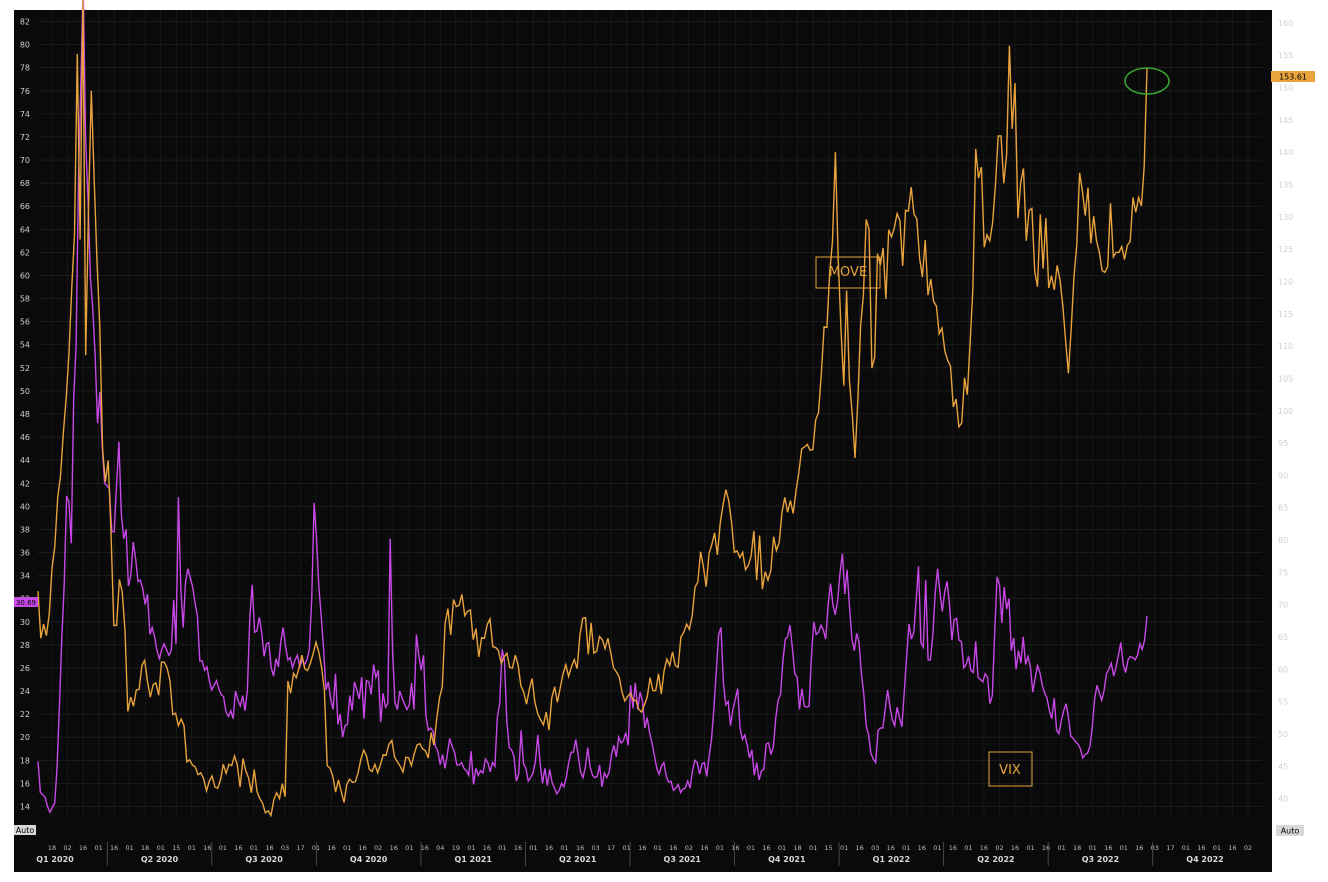 The width and height of the screenshot is (1328, 882). What do you see at coordinates (264, 859) in the screenshot?
I see `quarter-label: Q3 2020` at bounding box center [264, 859].